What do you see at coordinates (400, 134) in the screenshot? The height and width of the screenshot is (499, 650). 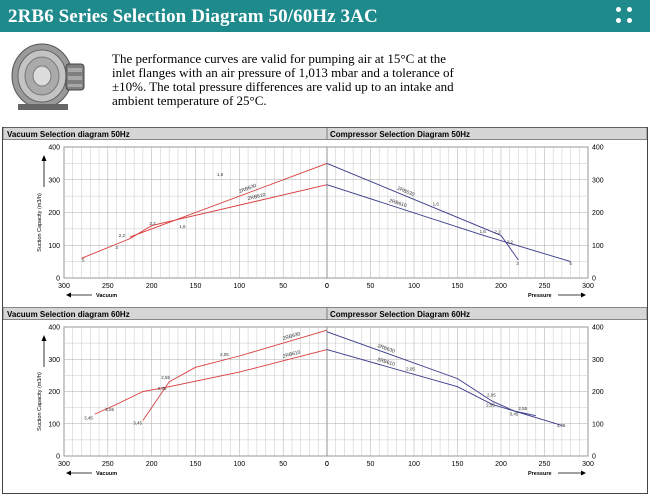 I see `chart-title: Compressor Selection Diagram 50Hz` at bounding box center [400, 134].